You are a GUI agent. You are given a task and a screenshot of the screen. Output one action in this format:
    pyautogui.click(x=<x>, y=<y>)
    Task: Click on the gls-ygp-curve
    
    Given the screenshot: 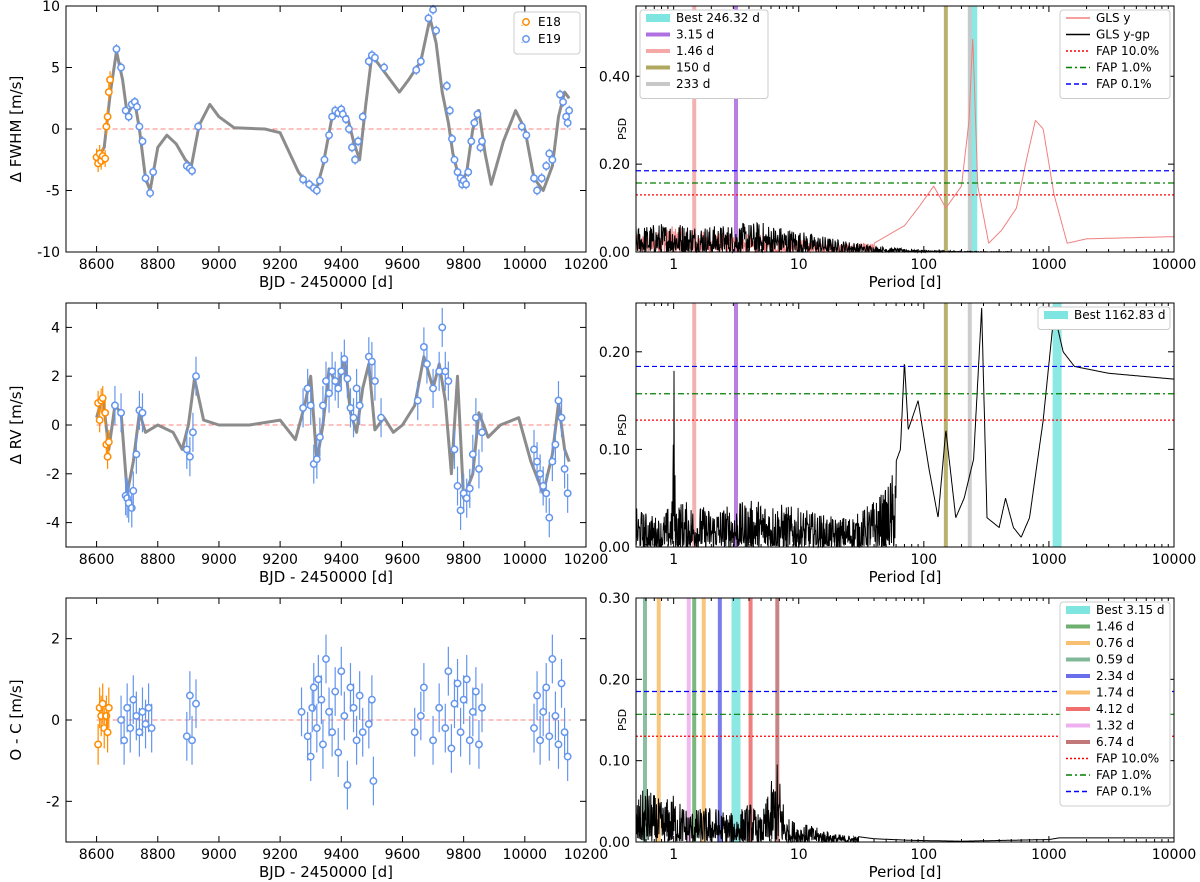 What is the action you would take?
    pyautogui.click(x=823, y=237)
    